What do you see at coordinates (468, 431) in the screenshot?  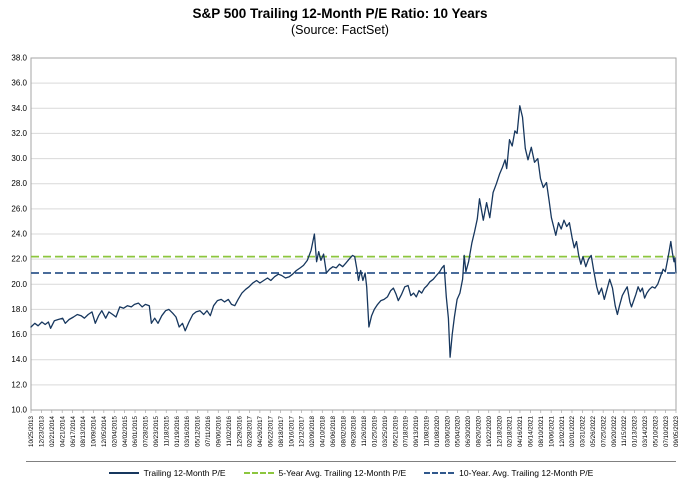 I see `svg-text: 06/30/2020` at bounding box center [468, 431].